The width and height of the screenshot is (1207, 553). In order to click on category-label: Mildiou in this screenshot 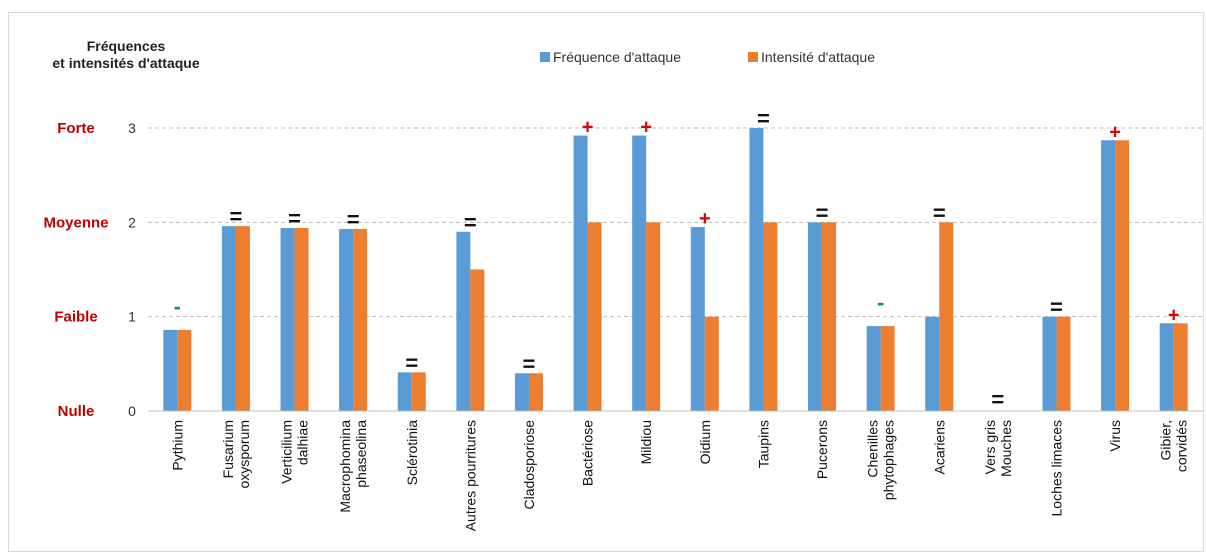, I will do `click(646, 442)`.